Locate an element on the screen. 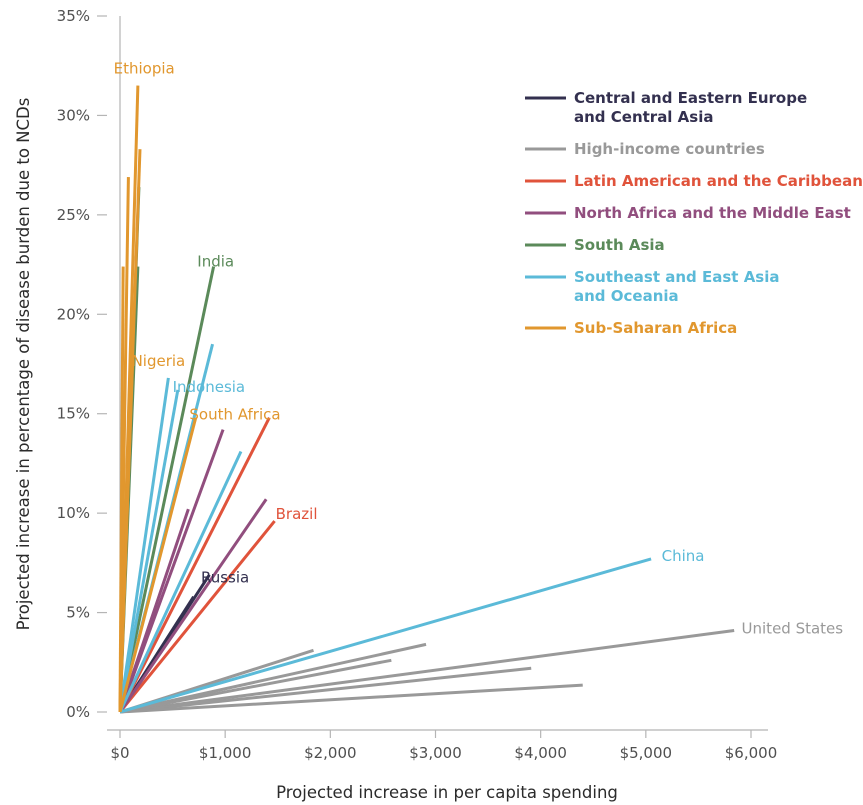 Image resolution: width=863 pixels, height=805 pixels. country-label: Brazil is located at coordinates (297, 514).